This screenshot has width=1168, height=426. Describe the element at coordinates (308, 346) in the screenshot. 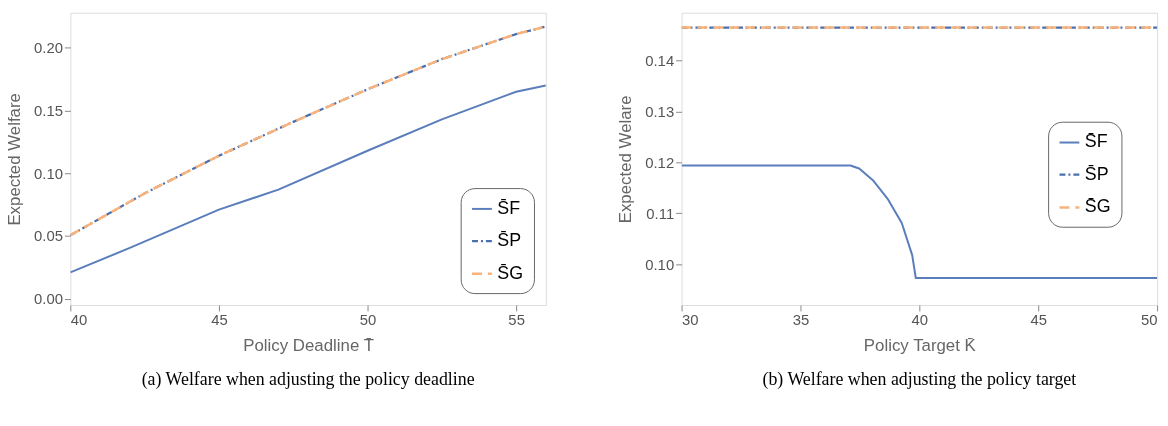

I see `x-axis-title: Policy Deadline T̄` at that location.